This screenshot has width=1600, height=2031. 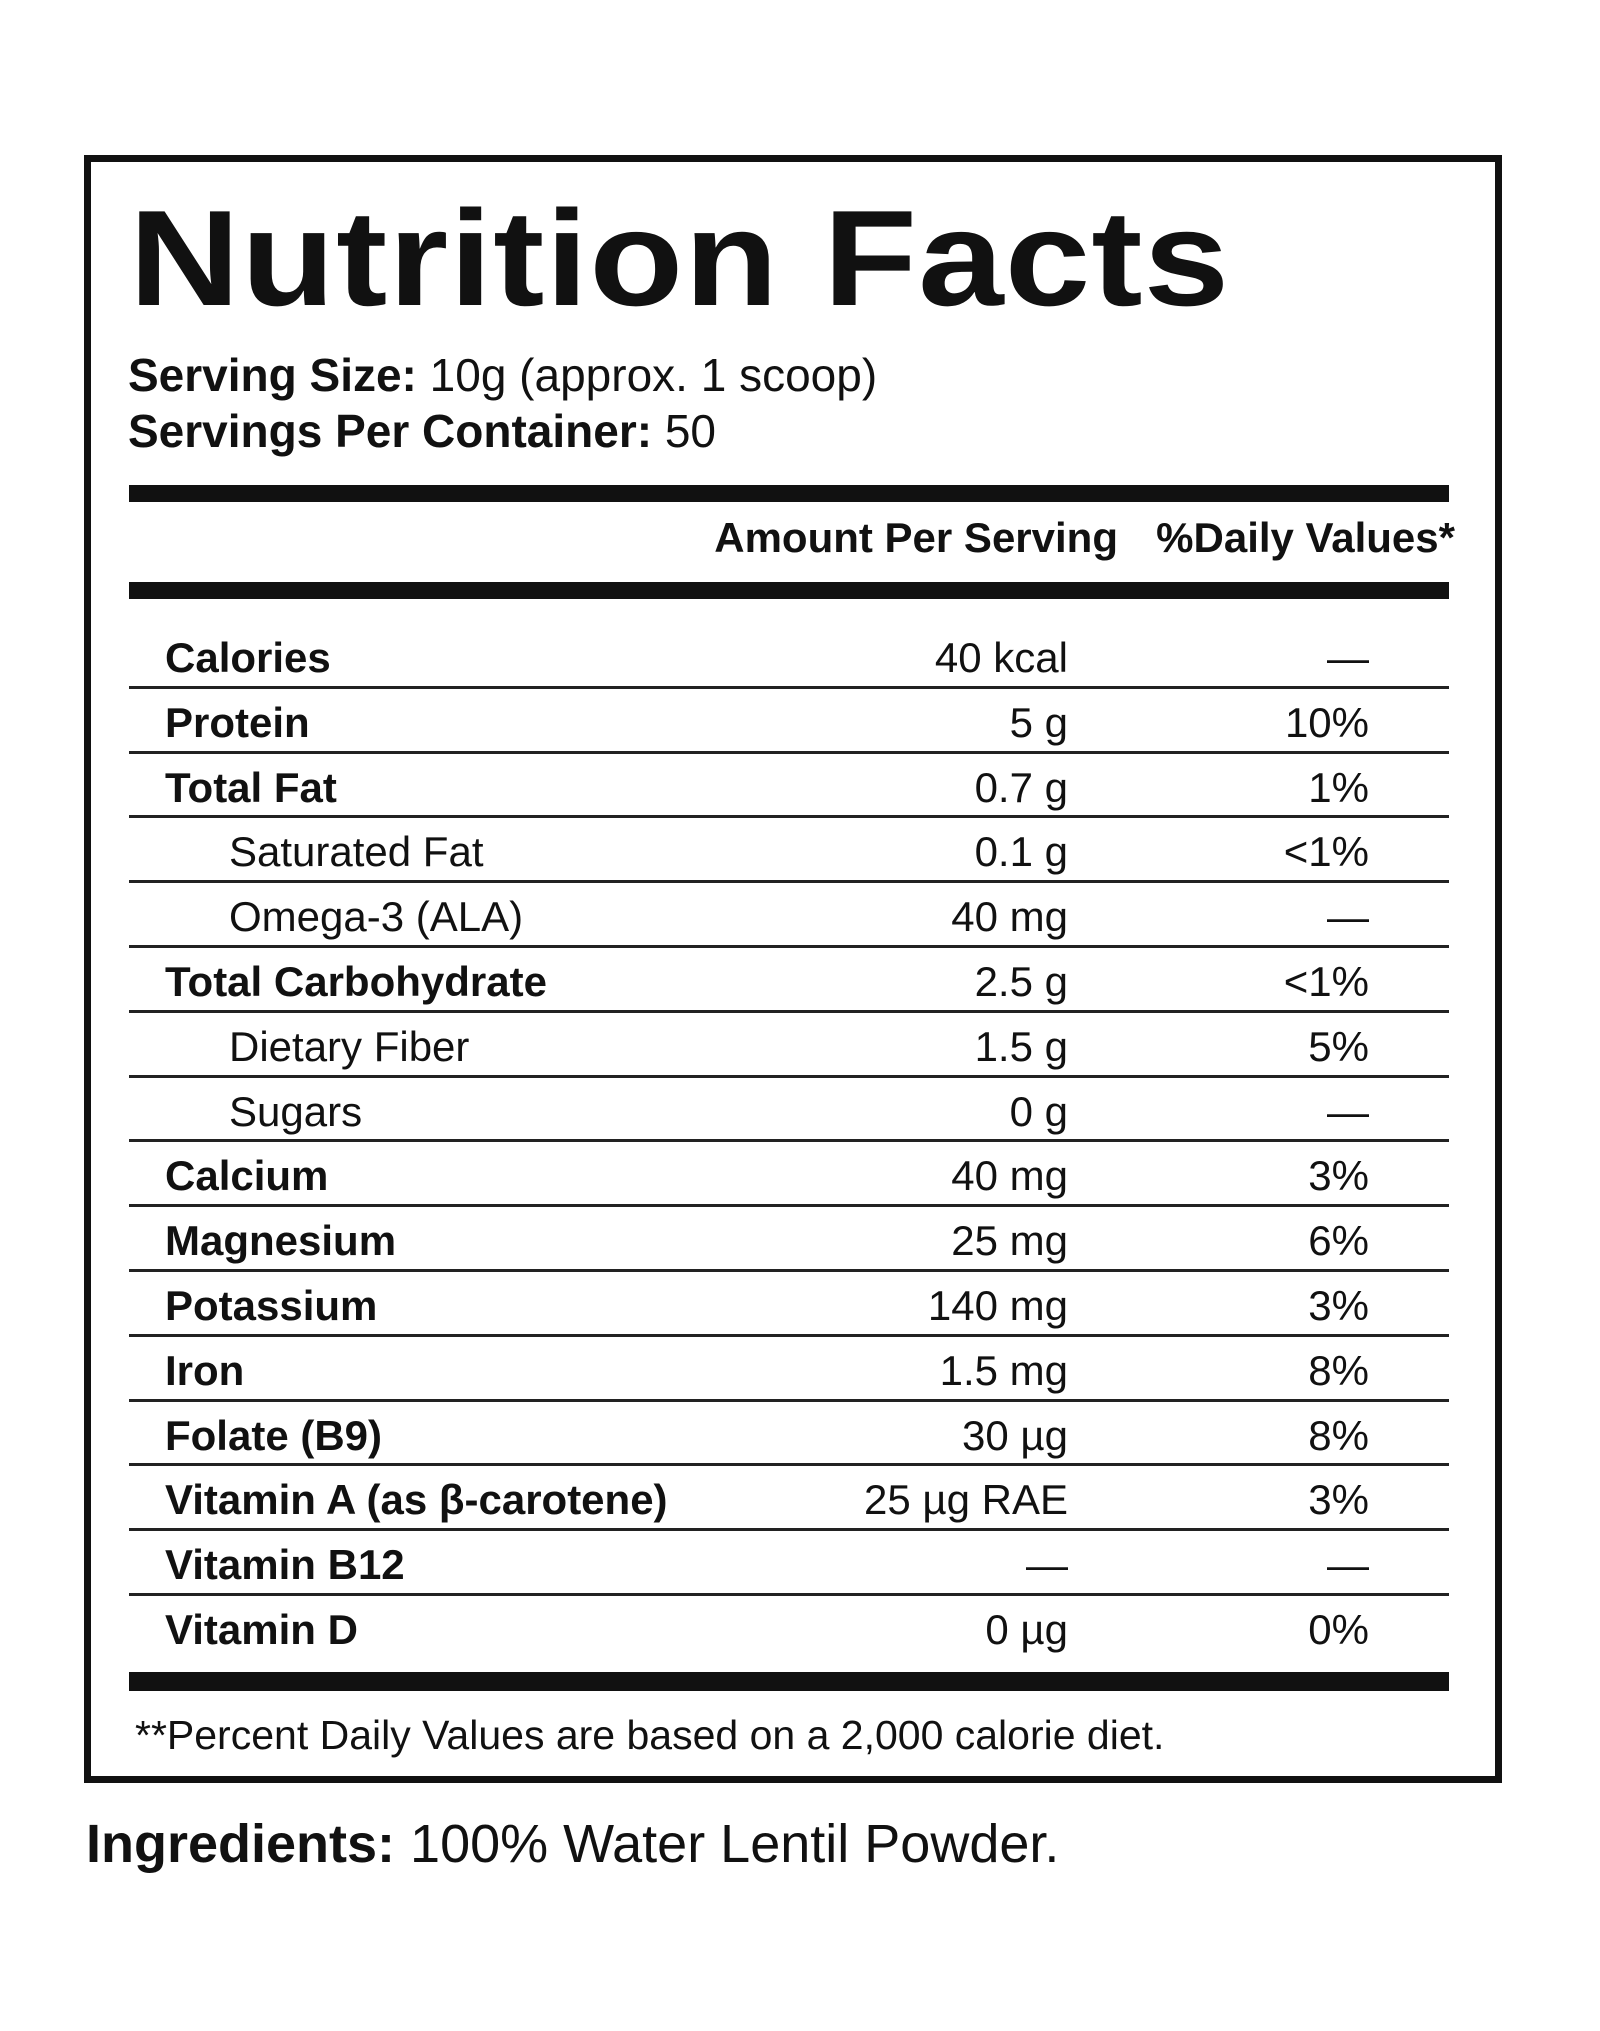 What do you see at coordinates (789, 1563) in the screenshot?
I see `nutrient-row: Vitamin B12 — —` at bounding box center [789, 1563].